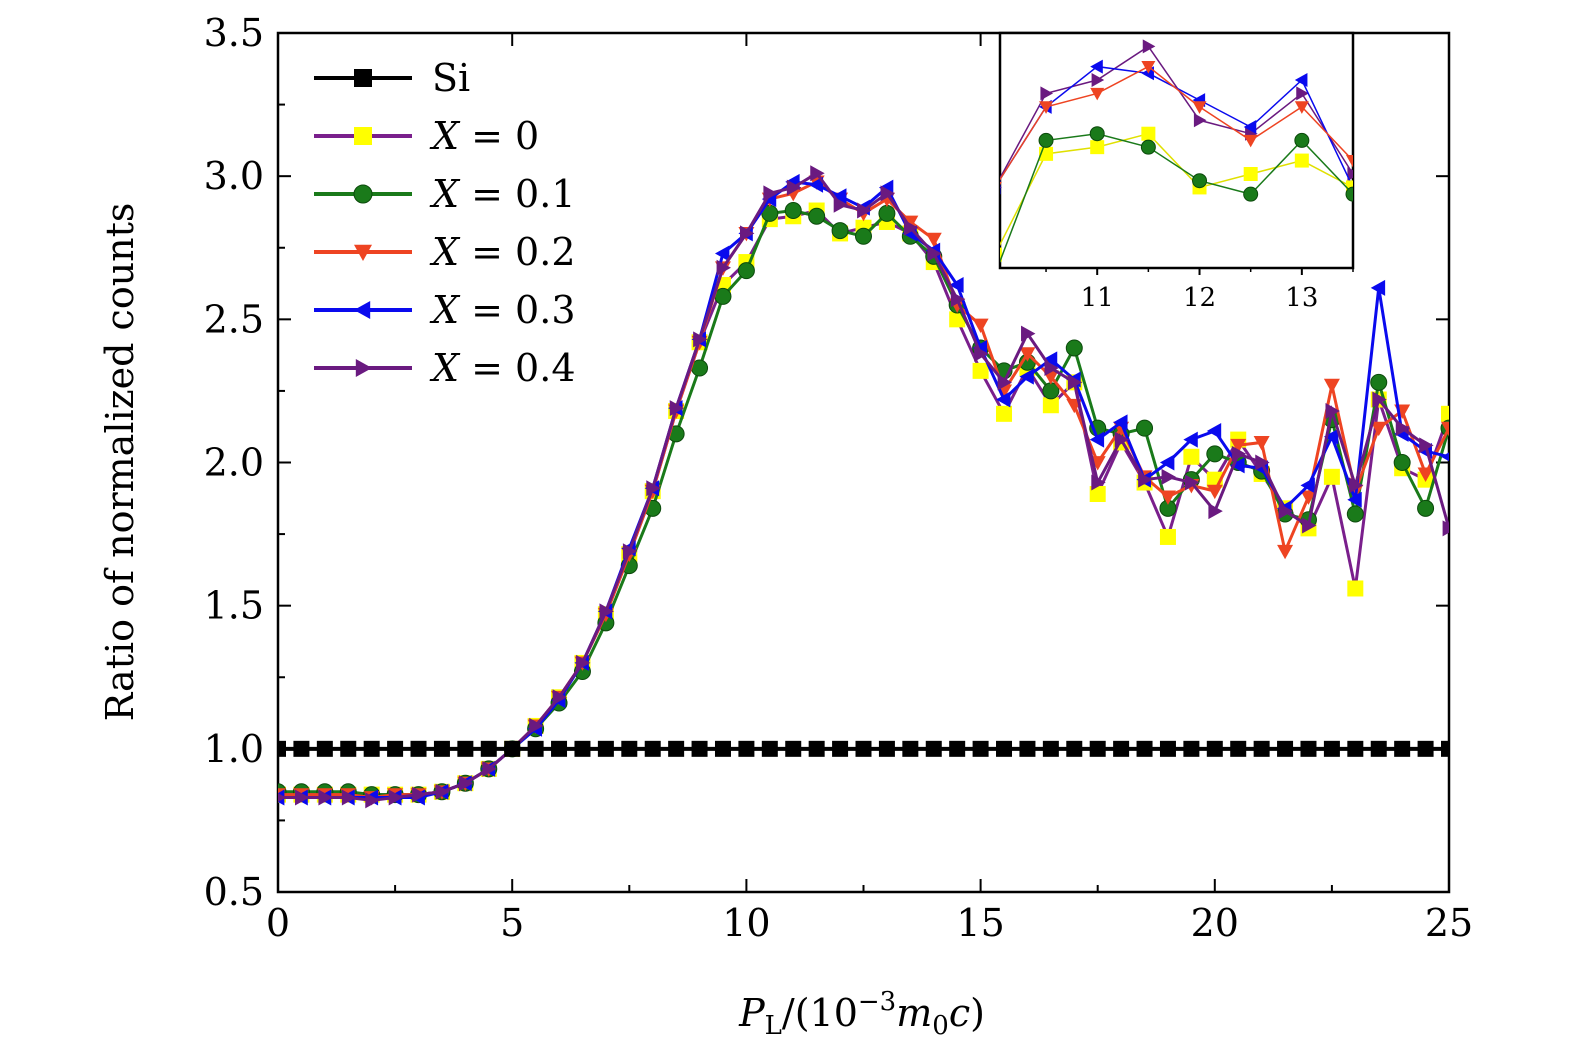 The width and height of the screenshot is (1575, 1058). I want to click on y-axis-title: Ratio of normalized counts, so click(120, 462).